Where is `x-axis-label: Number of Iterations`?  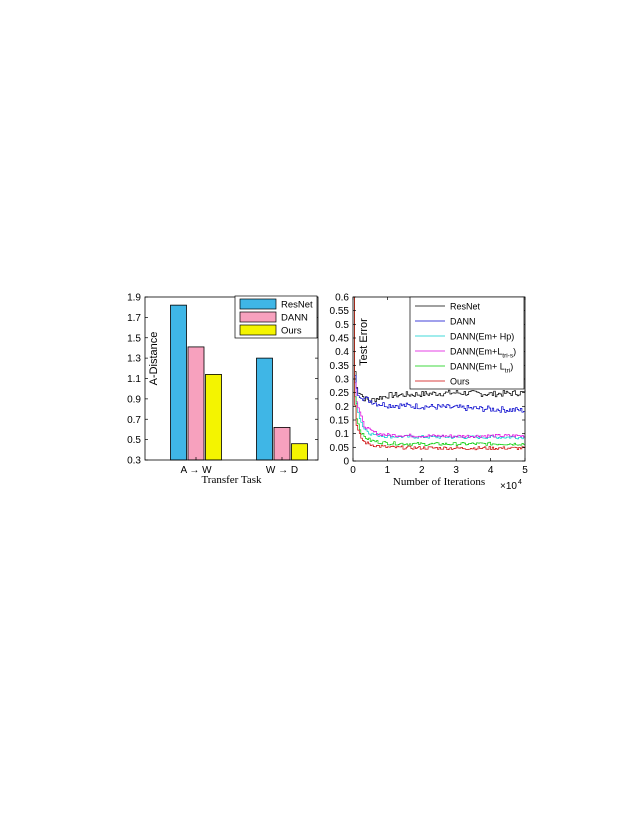
x-axis-label: Number of Iterations is located at coordinates (439, 482).